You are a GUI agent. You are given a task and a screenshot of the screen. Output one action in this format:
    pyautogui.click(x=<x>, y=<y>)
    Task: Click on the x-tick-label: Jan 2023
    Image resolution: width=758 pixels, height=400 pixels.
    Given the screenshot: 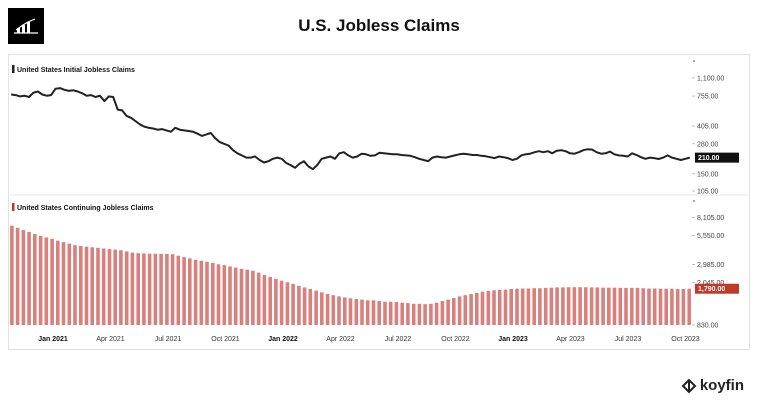 What is the action you would take?
    pyautogui.click(x=513, y=339)
    